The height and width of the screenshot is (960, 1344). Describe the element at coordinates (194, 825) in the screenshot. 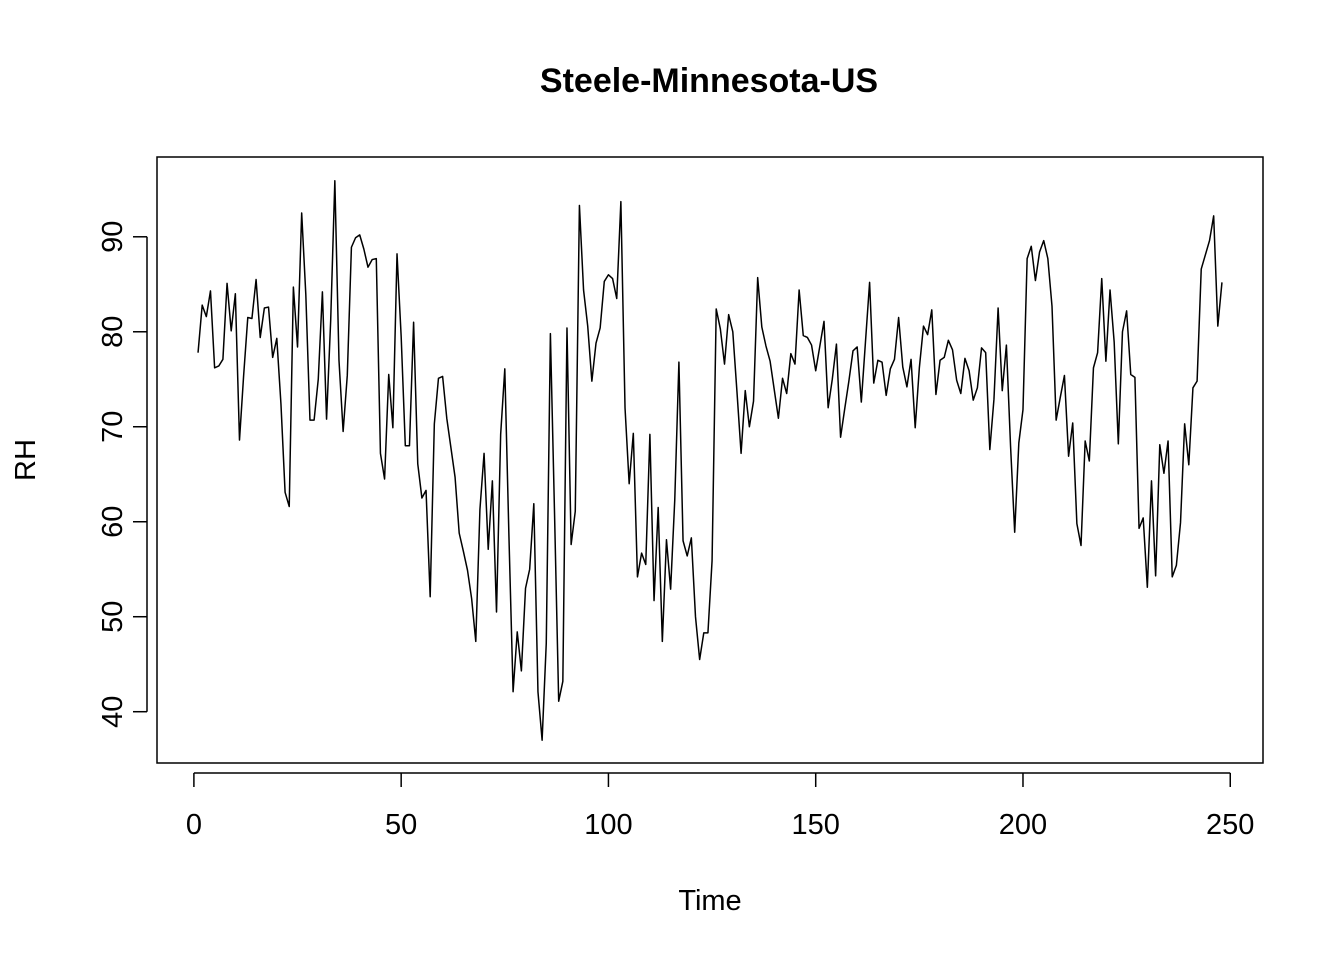

I see `x-tick-label: 0` at that location.